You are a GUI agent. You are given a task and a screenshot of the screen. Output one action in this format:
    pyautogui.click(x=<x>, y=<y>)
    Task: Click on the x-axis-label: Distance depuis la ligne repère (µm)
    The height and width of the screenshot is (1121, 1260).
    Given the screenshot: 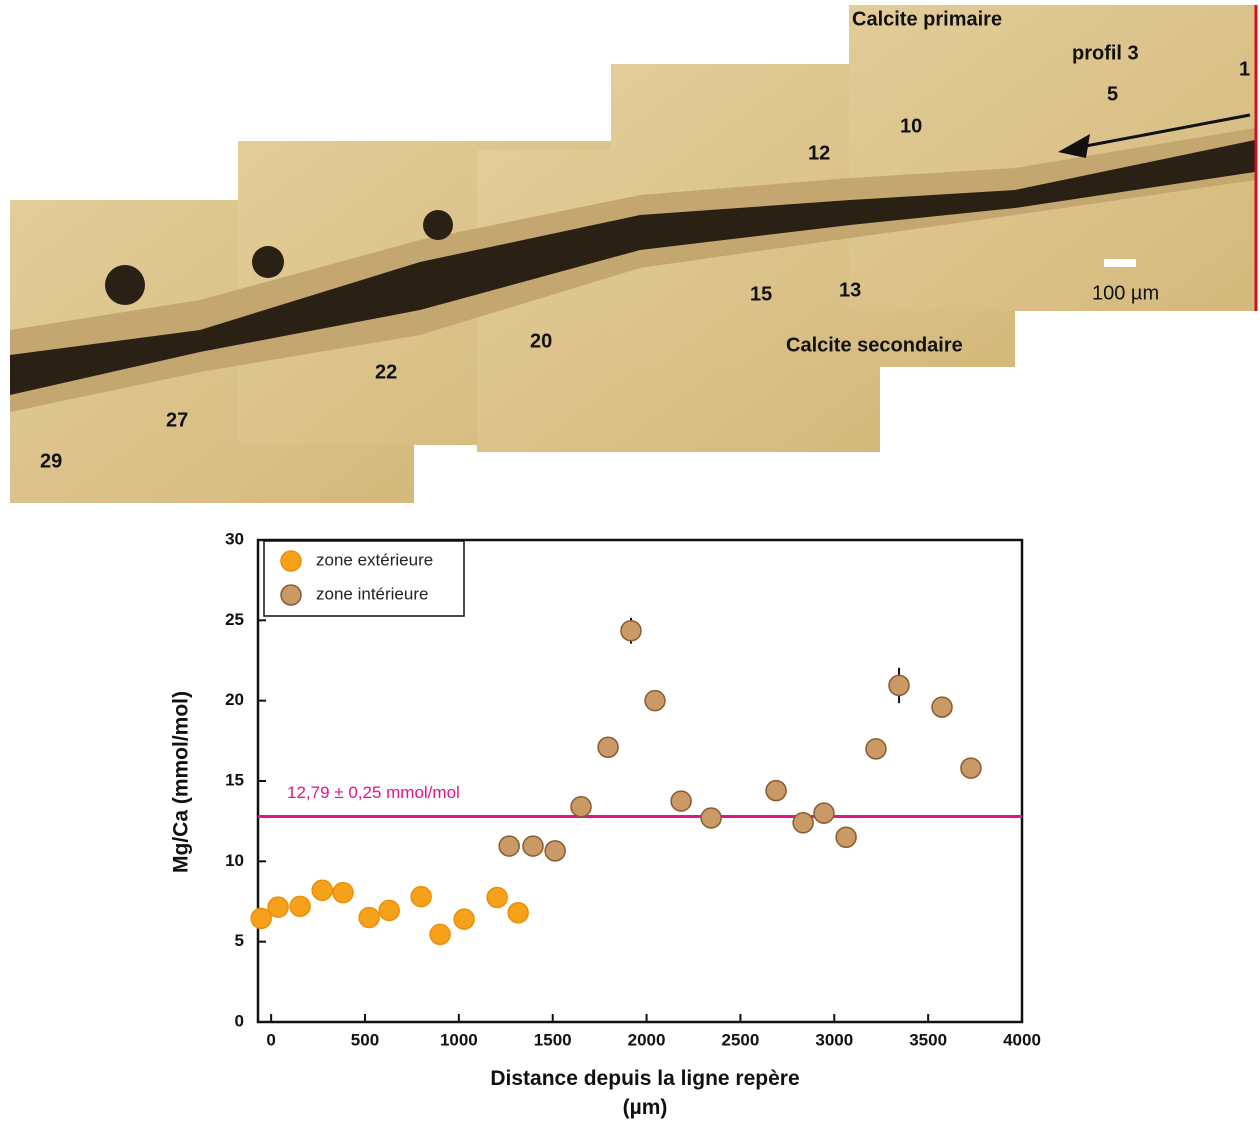 What is the action you would take?
    pyautogui.click(x=645, y=1093)
    